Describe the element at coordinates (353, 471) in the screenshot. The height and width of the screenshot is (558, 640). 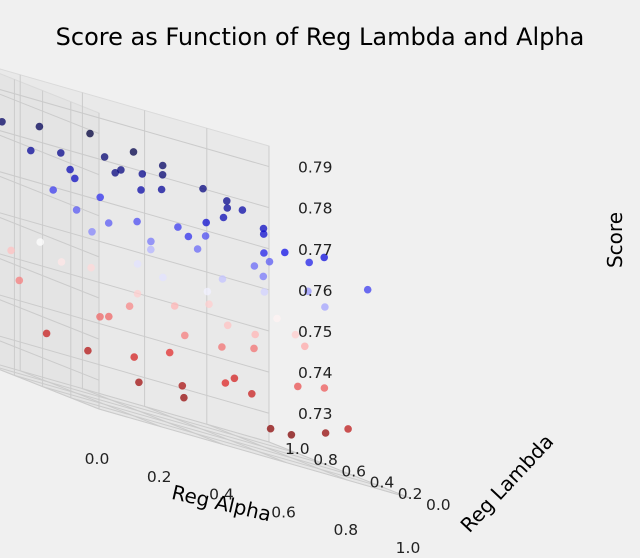
I see `y-tick-label: 0.6` at that location.